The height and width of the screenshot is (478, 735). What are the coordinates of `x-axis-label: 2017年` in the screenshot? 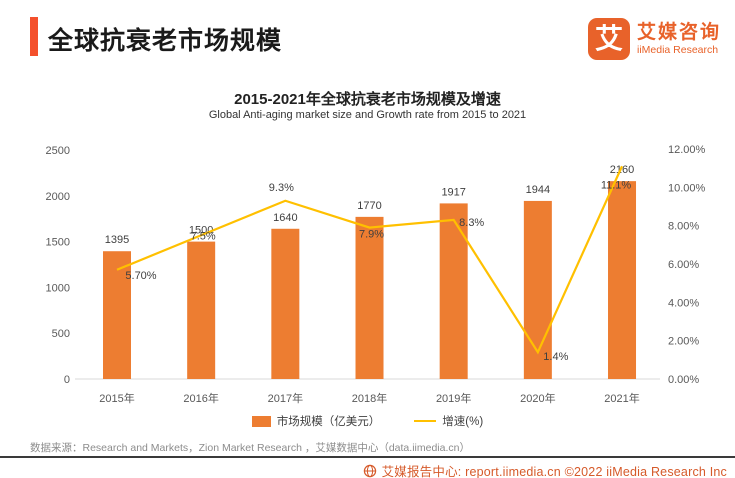 It's located at (285, 398).